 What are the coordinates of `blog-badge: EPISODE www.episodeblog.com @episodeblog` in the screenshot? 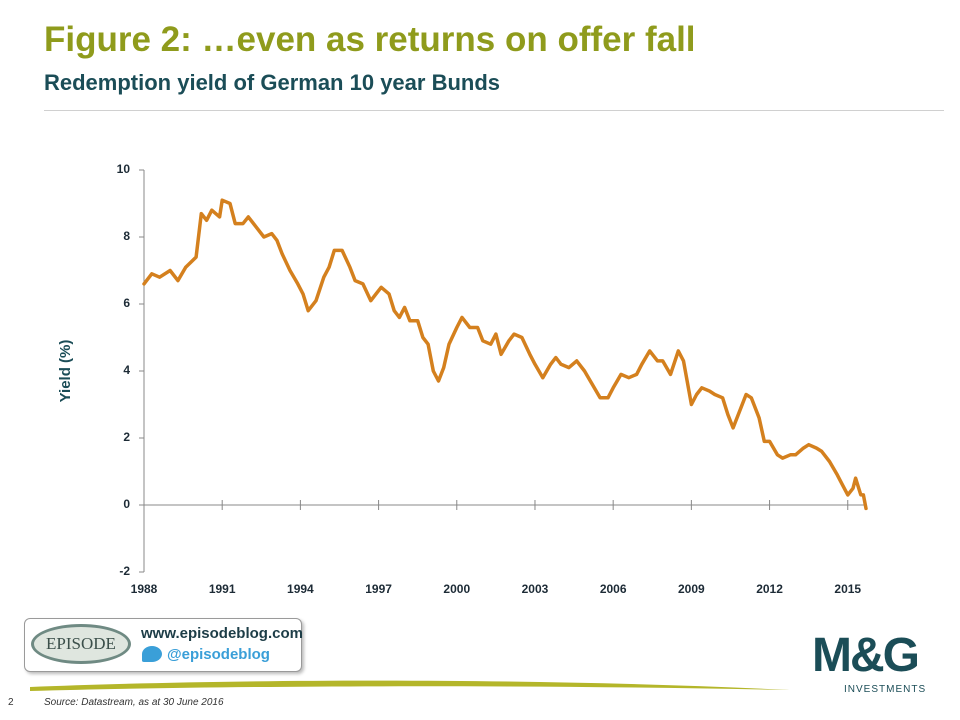 It's located at (163, 645).